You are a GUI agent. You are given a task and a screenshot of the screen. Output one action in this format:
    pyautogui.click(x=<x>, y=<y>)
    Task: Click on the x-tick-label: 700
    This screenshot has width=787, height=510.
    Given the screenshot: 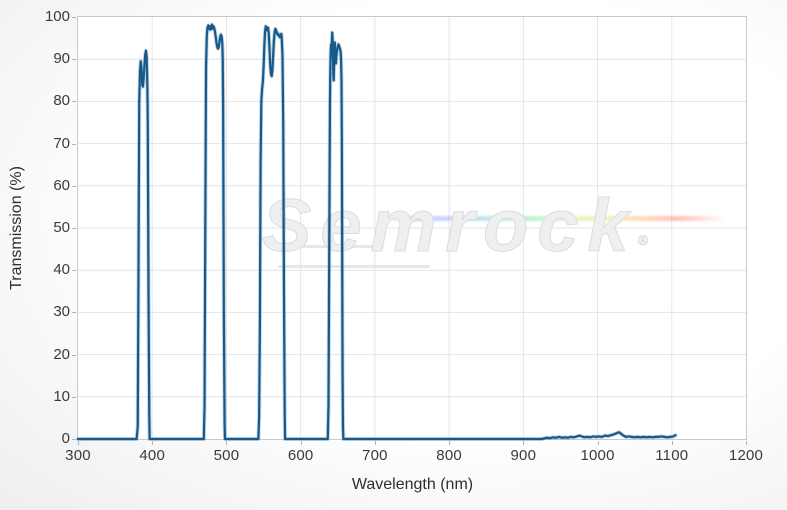 What is the action you would take?
    pyautogui.click(x=375, y=455)
    